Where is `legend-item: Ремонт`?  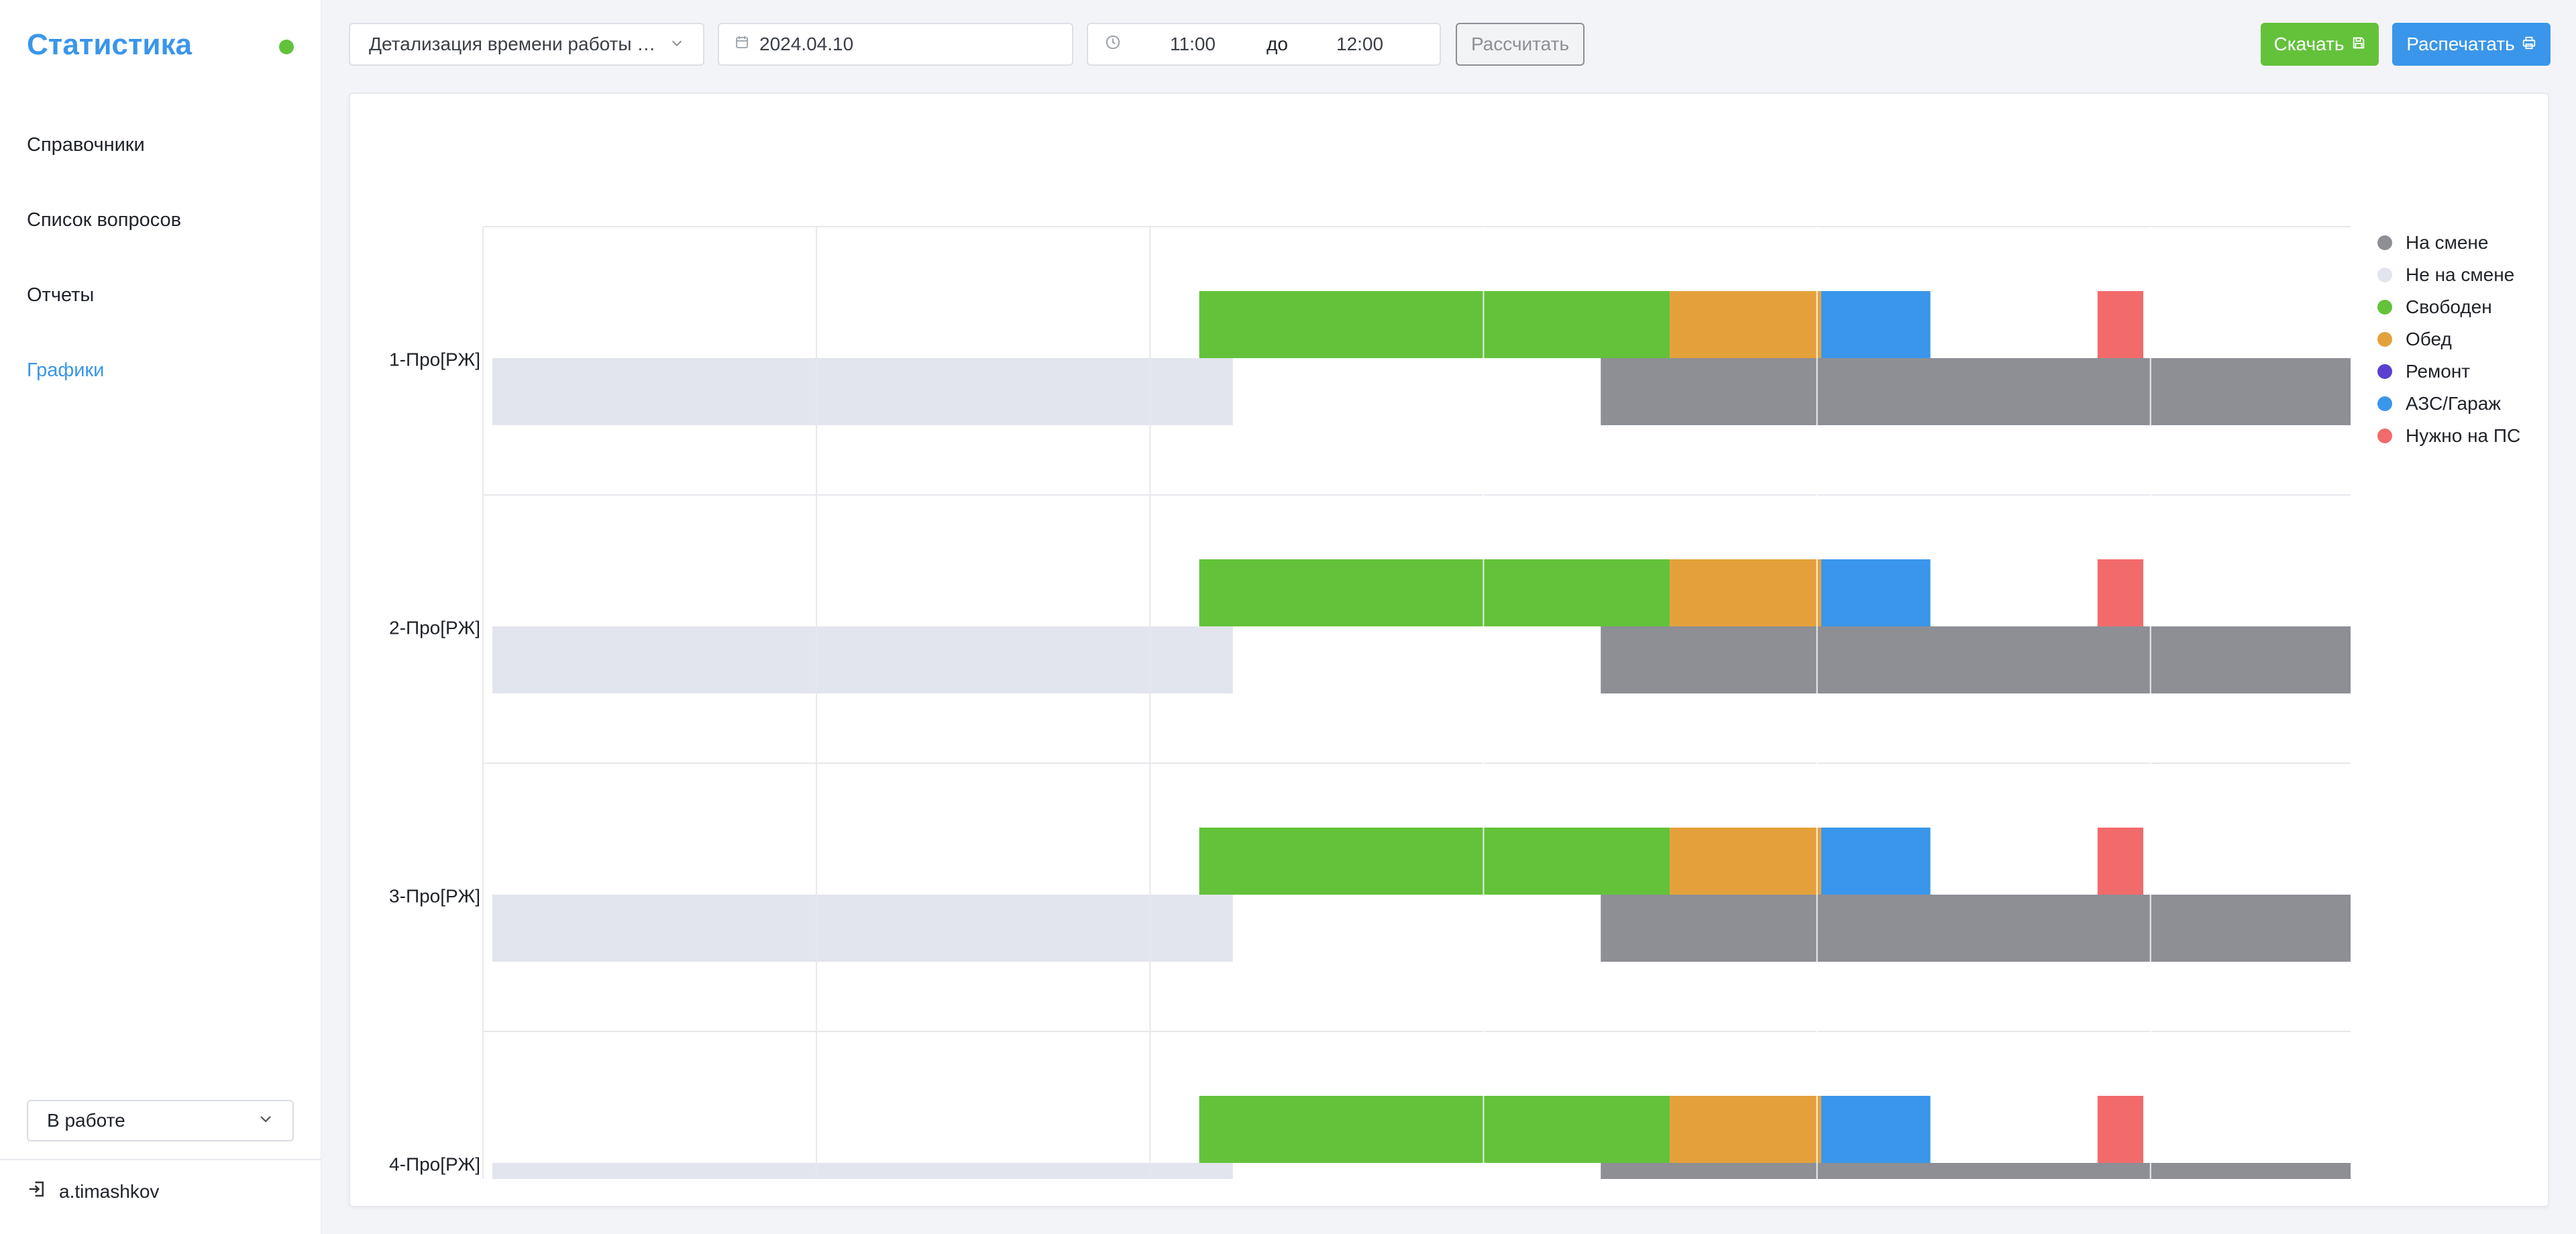 legend-item: Ремонт is located at coordinates (2448, 371).